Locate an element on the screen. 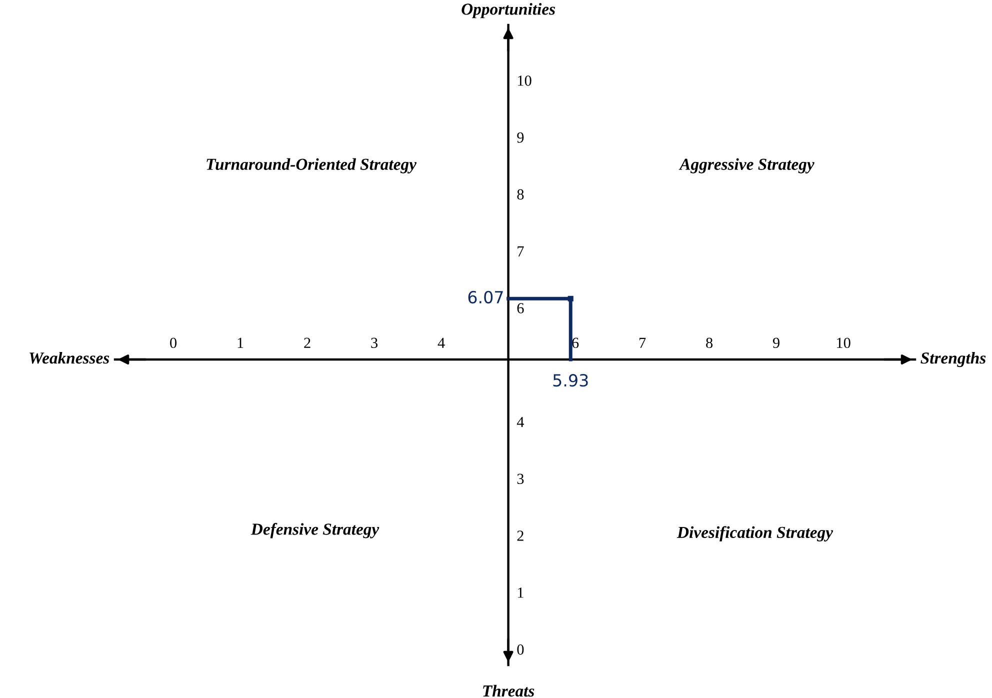 Image resolution: width=992 pixels, height=698 pixels. y-tick-label: 1 is located at coordinates (521, 593).